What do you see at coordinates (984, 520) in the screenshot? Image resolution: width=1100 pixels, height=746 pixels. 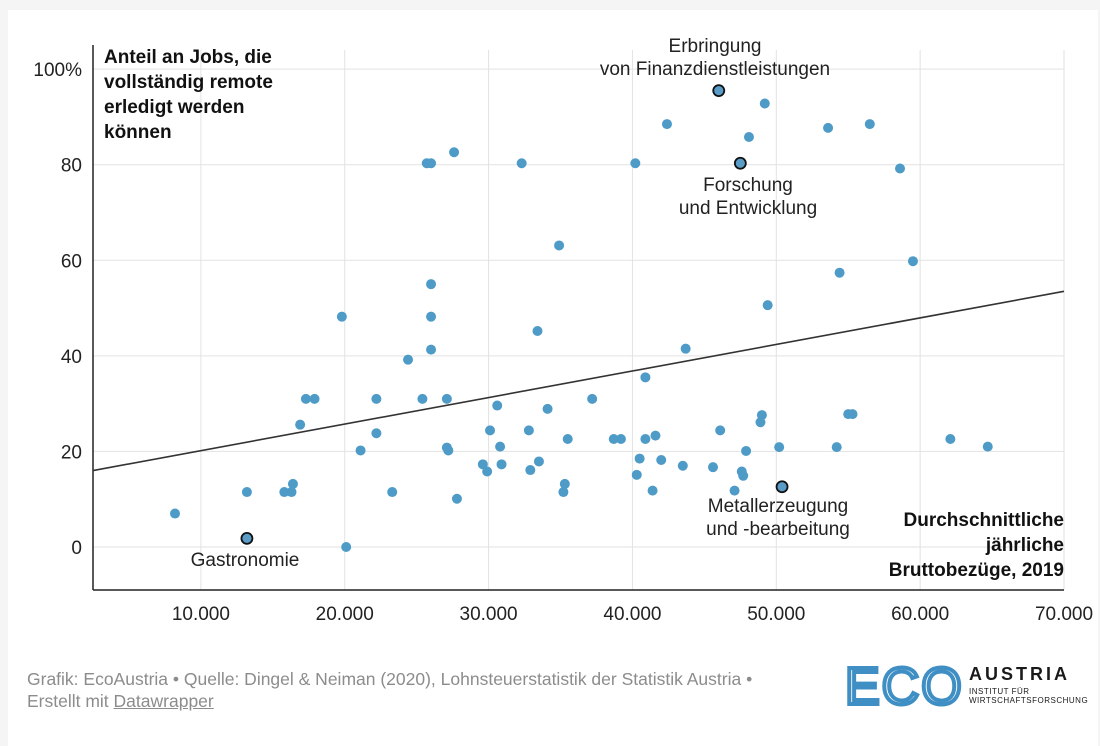 I see `x-axis-title-line: Durchschnittliche` at bounding box center [984, 520].